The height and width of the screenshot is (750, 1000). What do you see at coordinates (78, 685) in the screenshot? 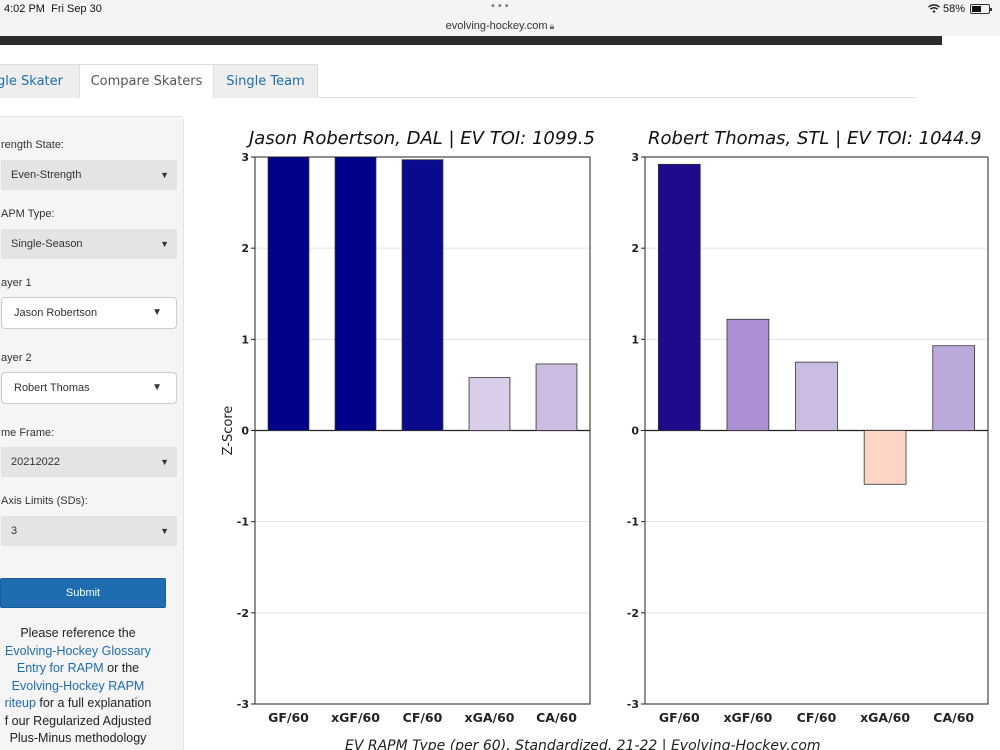
I see `rapm-writeup-link: Evolving-Hockey RAPM` at bounding box center [78, 685].